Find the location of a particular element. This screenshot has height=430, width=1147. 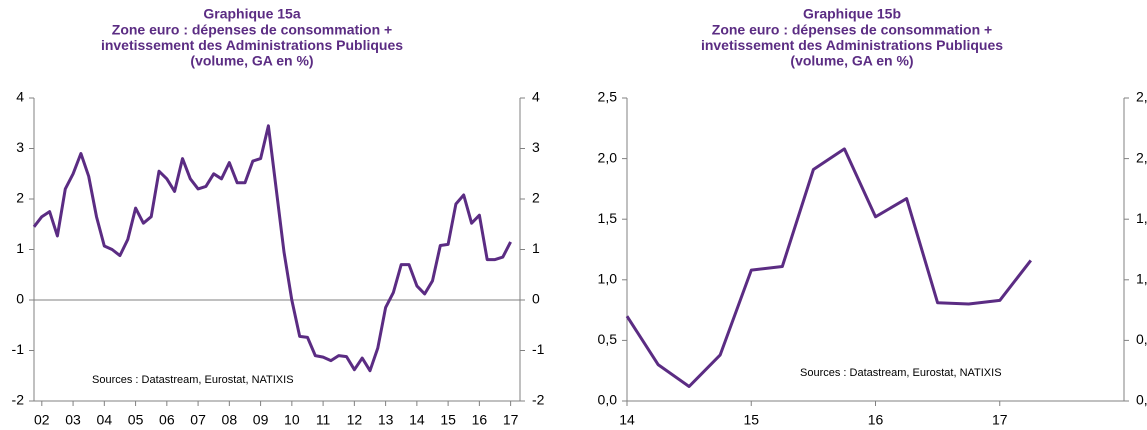

y-tick-label: 0,5 is located at coordinates (608, 339).